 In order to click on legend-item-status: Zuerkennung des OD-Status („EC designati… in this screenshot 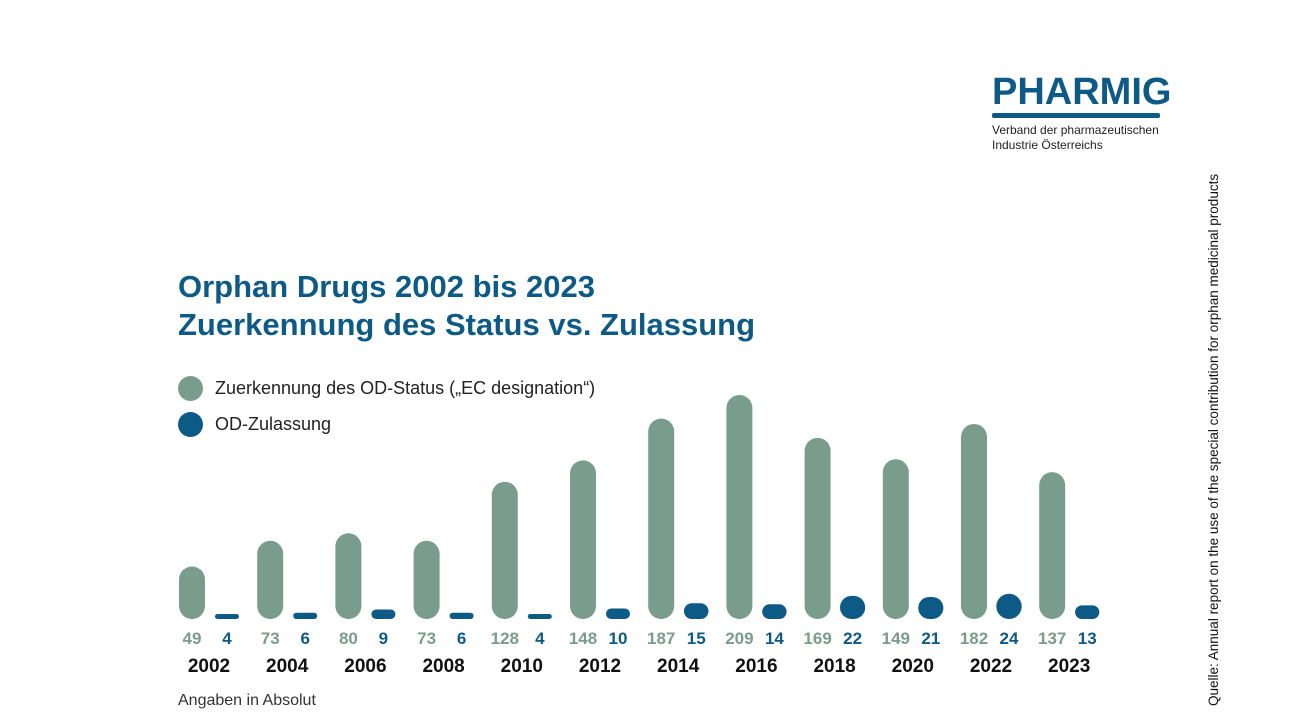, I will do `click(386, 388)`.